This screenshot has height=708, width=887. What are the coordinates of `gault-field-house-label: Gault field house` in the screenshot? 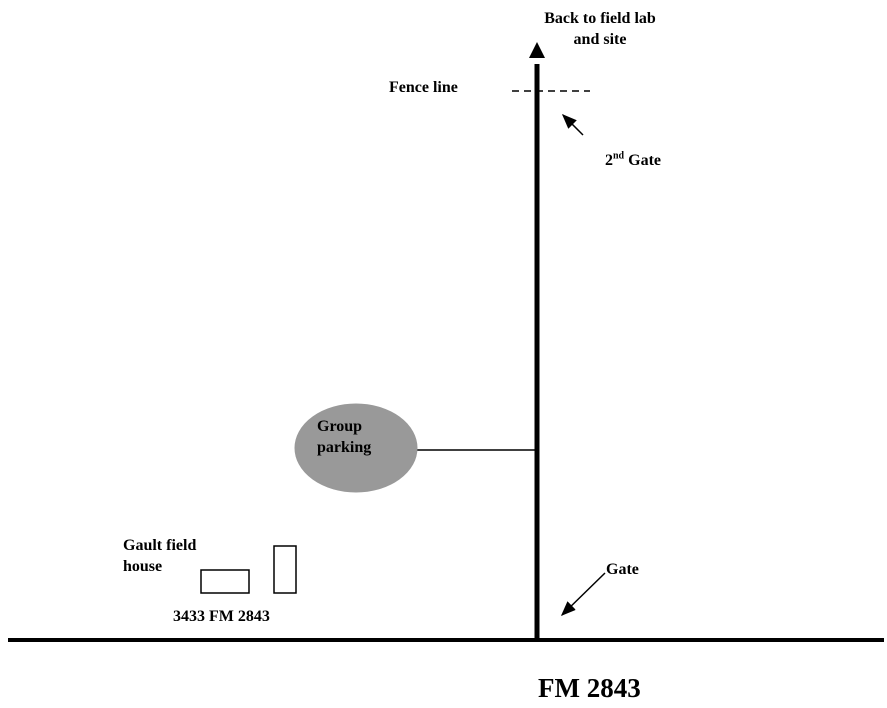 It's located at (159, 556).